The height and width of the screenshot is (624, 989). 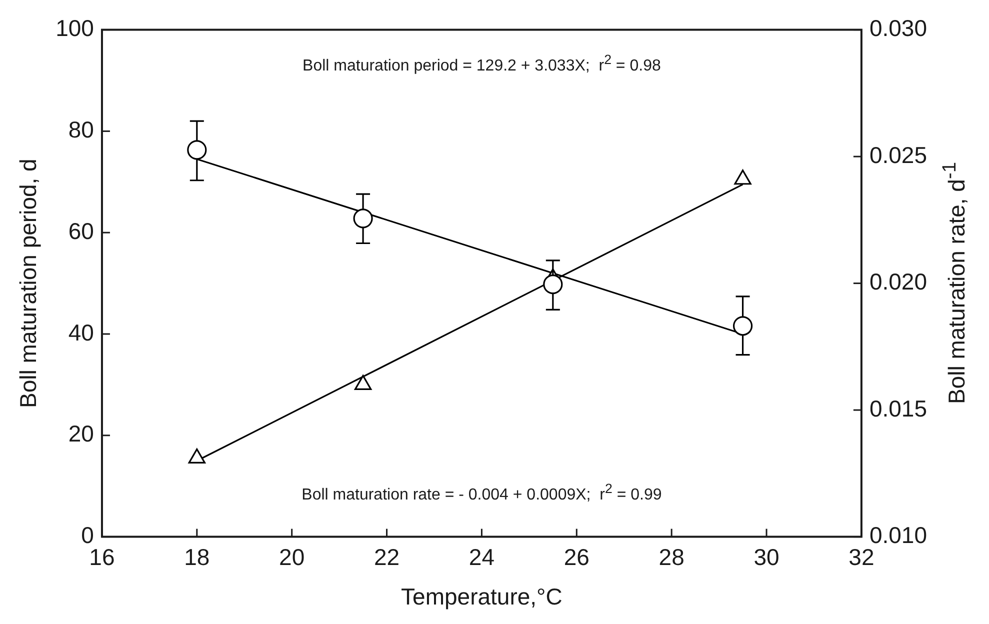 What do you see at coordinates (898, 28) in the screenshot?
I see `y2-tick-label: 0.030` at bounding box center [898, 28].